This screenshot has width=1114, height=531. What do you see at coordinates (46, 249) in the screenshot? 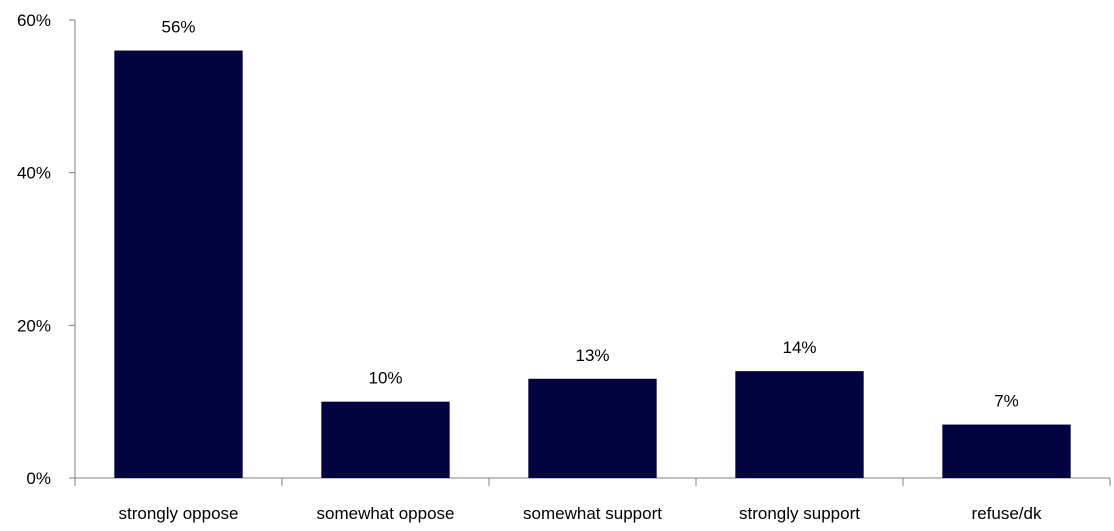
I see `y-axis: 0% 20% 40% 60%` at bounding box center [46, 249].